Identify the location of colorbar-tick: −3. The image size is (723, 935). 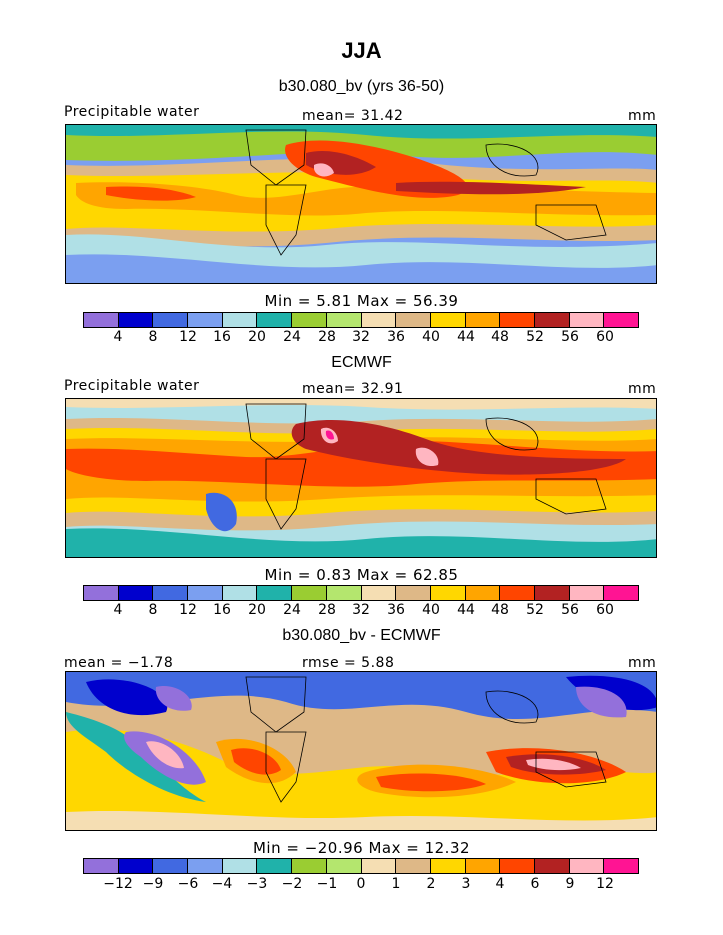
(257, 884).